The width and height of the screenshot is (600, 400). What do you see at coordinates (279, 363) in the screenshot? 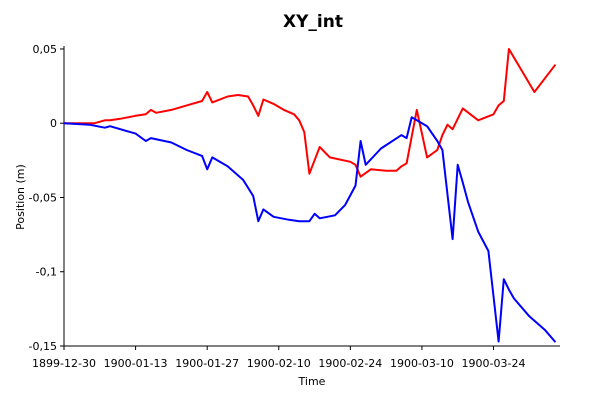
I see `x-tick-label: 1900-02-10` at bounding box center [279, 363].